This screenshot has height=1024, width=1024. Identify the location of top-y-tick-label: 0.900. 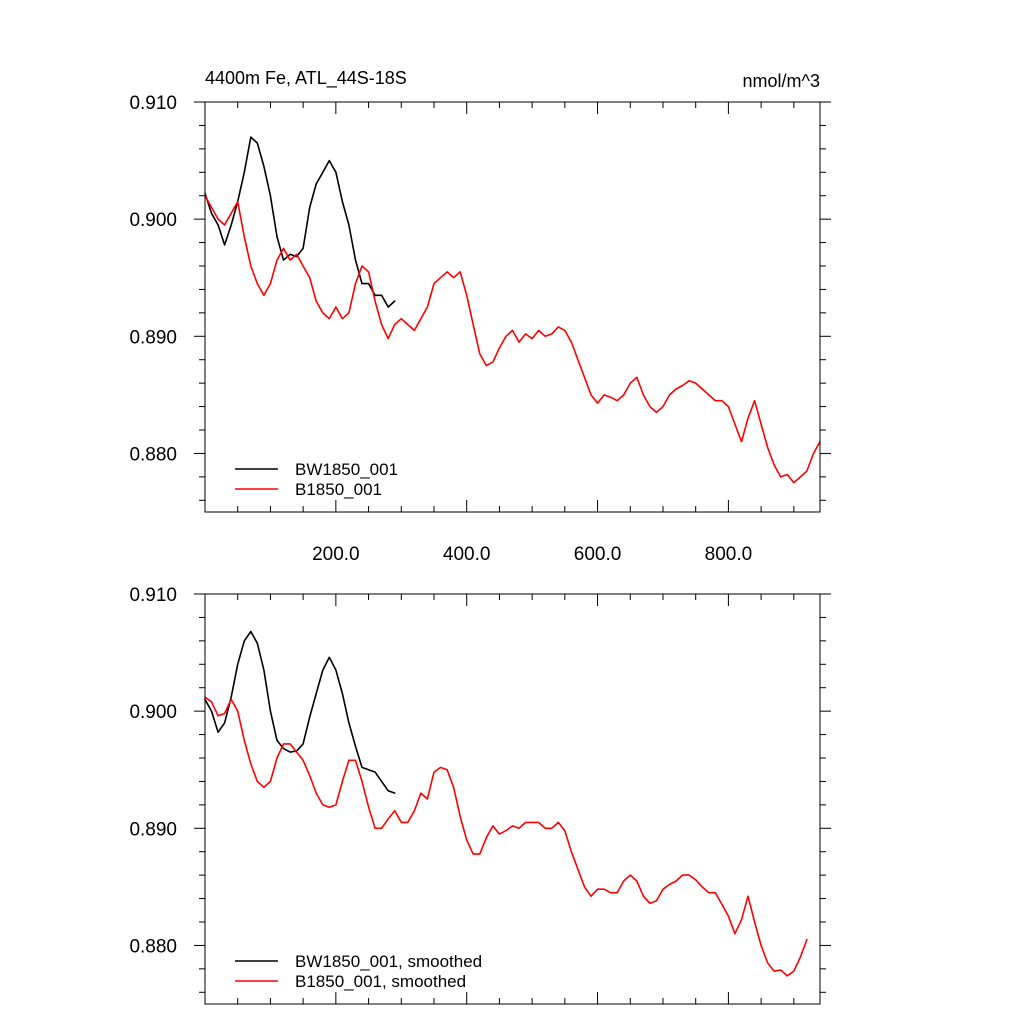
(153, 220).